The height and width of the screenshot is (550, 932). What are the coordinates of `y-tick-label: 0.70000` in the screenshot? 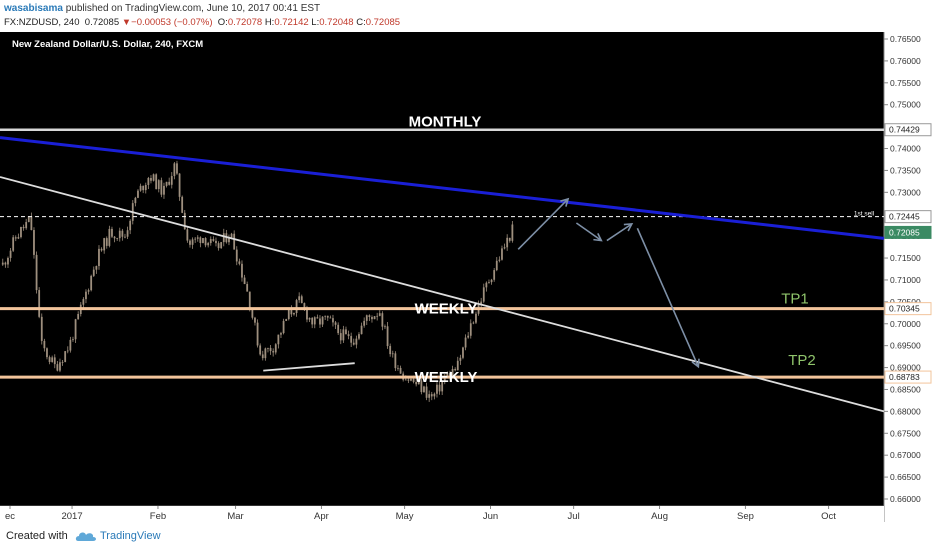 It's located at (905, 324).